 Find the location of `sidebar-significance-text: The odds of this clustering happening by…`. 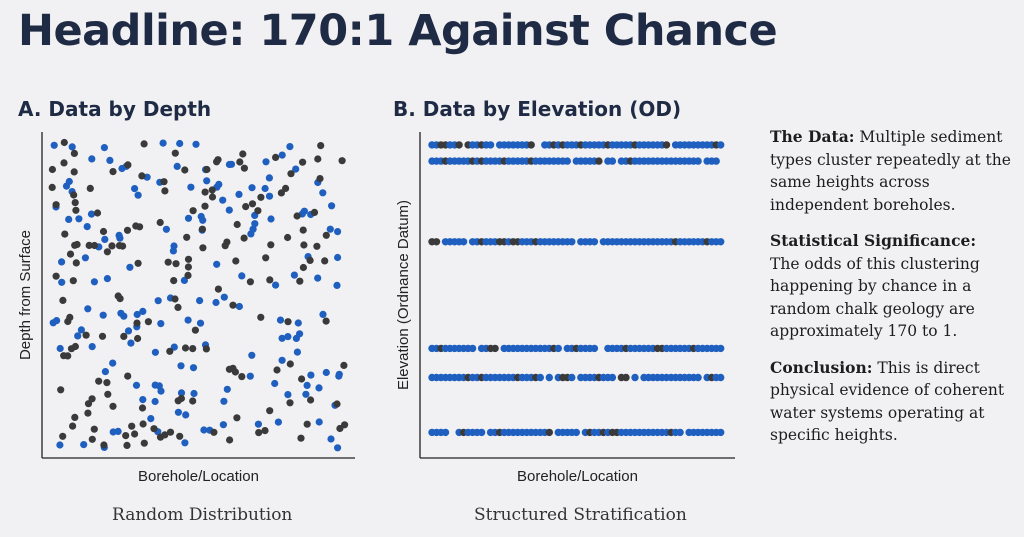

sidebar-significance-text: The odds of this clustering happening by… is located at coordinates (875, 297).